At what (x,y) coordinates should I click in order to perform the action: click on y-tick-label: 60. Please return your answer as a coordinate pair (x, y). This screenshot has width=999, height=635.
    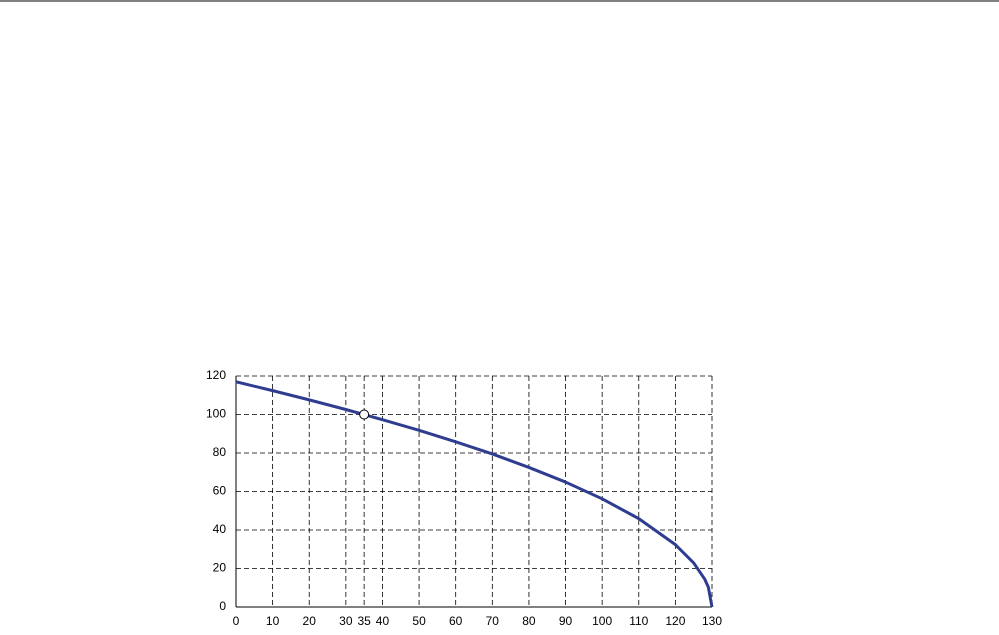
    Looking at the image, I should click on (220, 491).